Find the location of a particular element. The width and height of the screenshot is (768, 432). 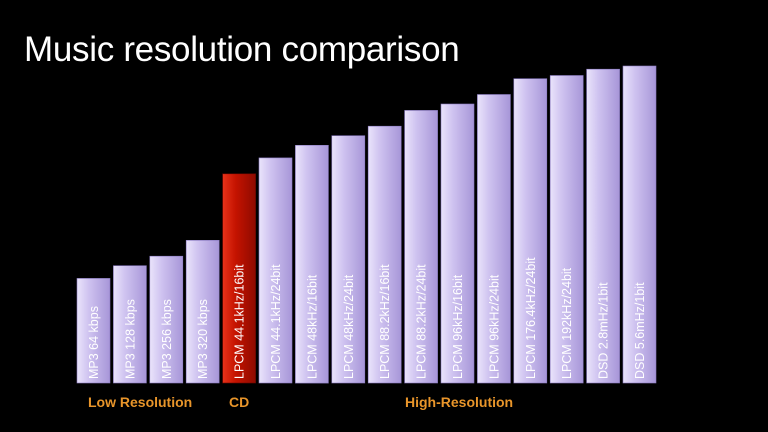

bar-label: DSD 5.6mHz/1bit is located at coordinates (640, 330).